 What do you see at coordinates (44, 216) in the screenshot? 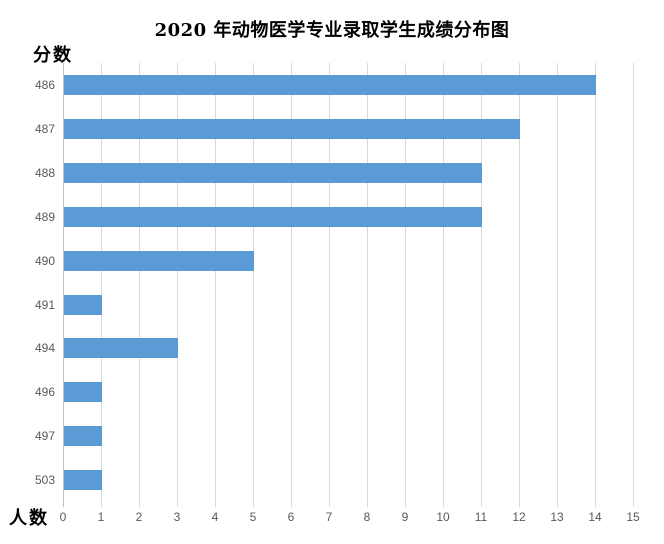
I see `y-tick-label: 489` at bounding box center [44, 216].